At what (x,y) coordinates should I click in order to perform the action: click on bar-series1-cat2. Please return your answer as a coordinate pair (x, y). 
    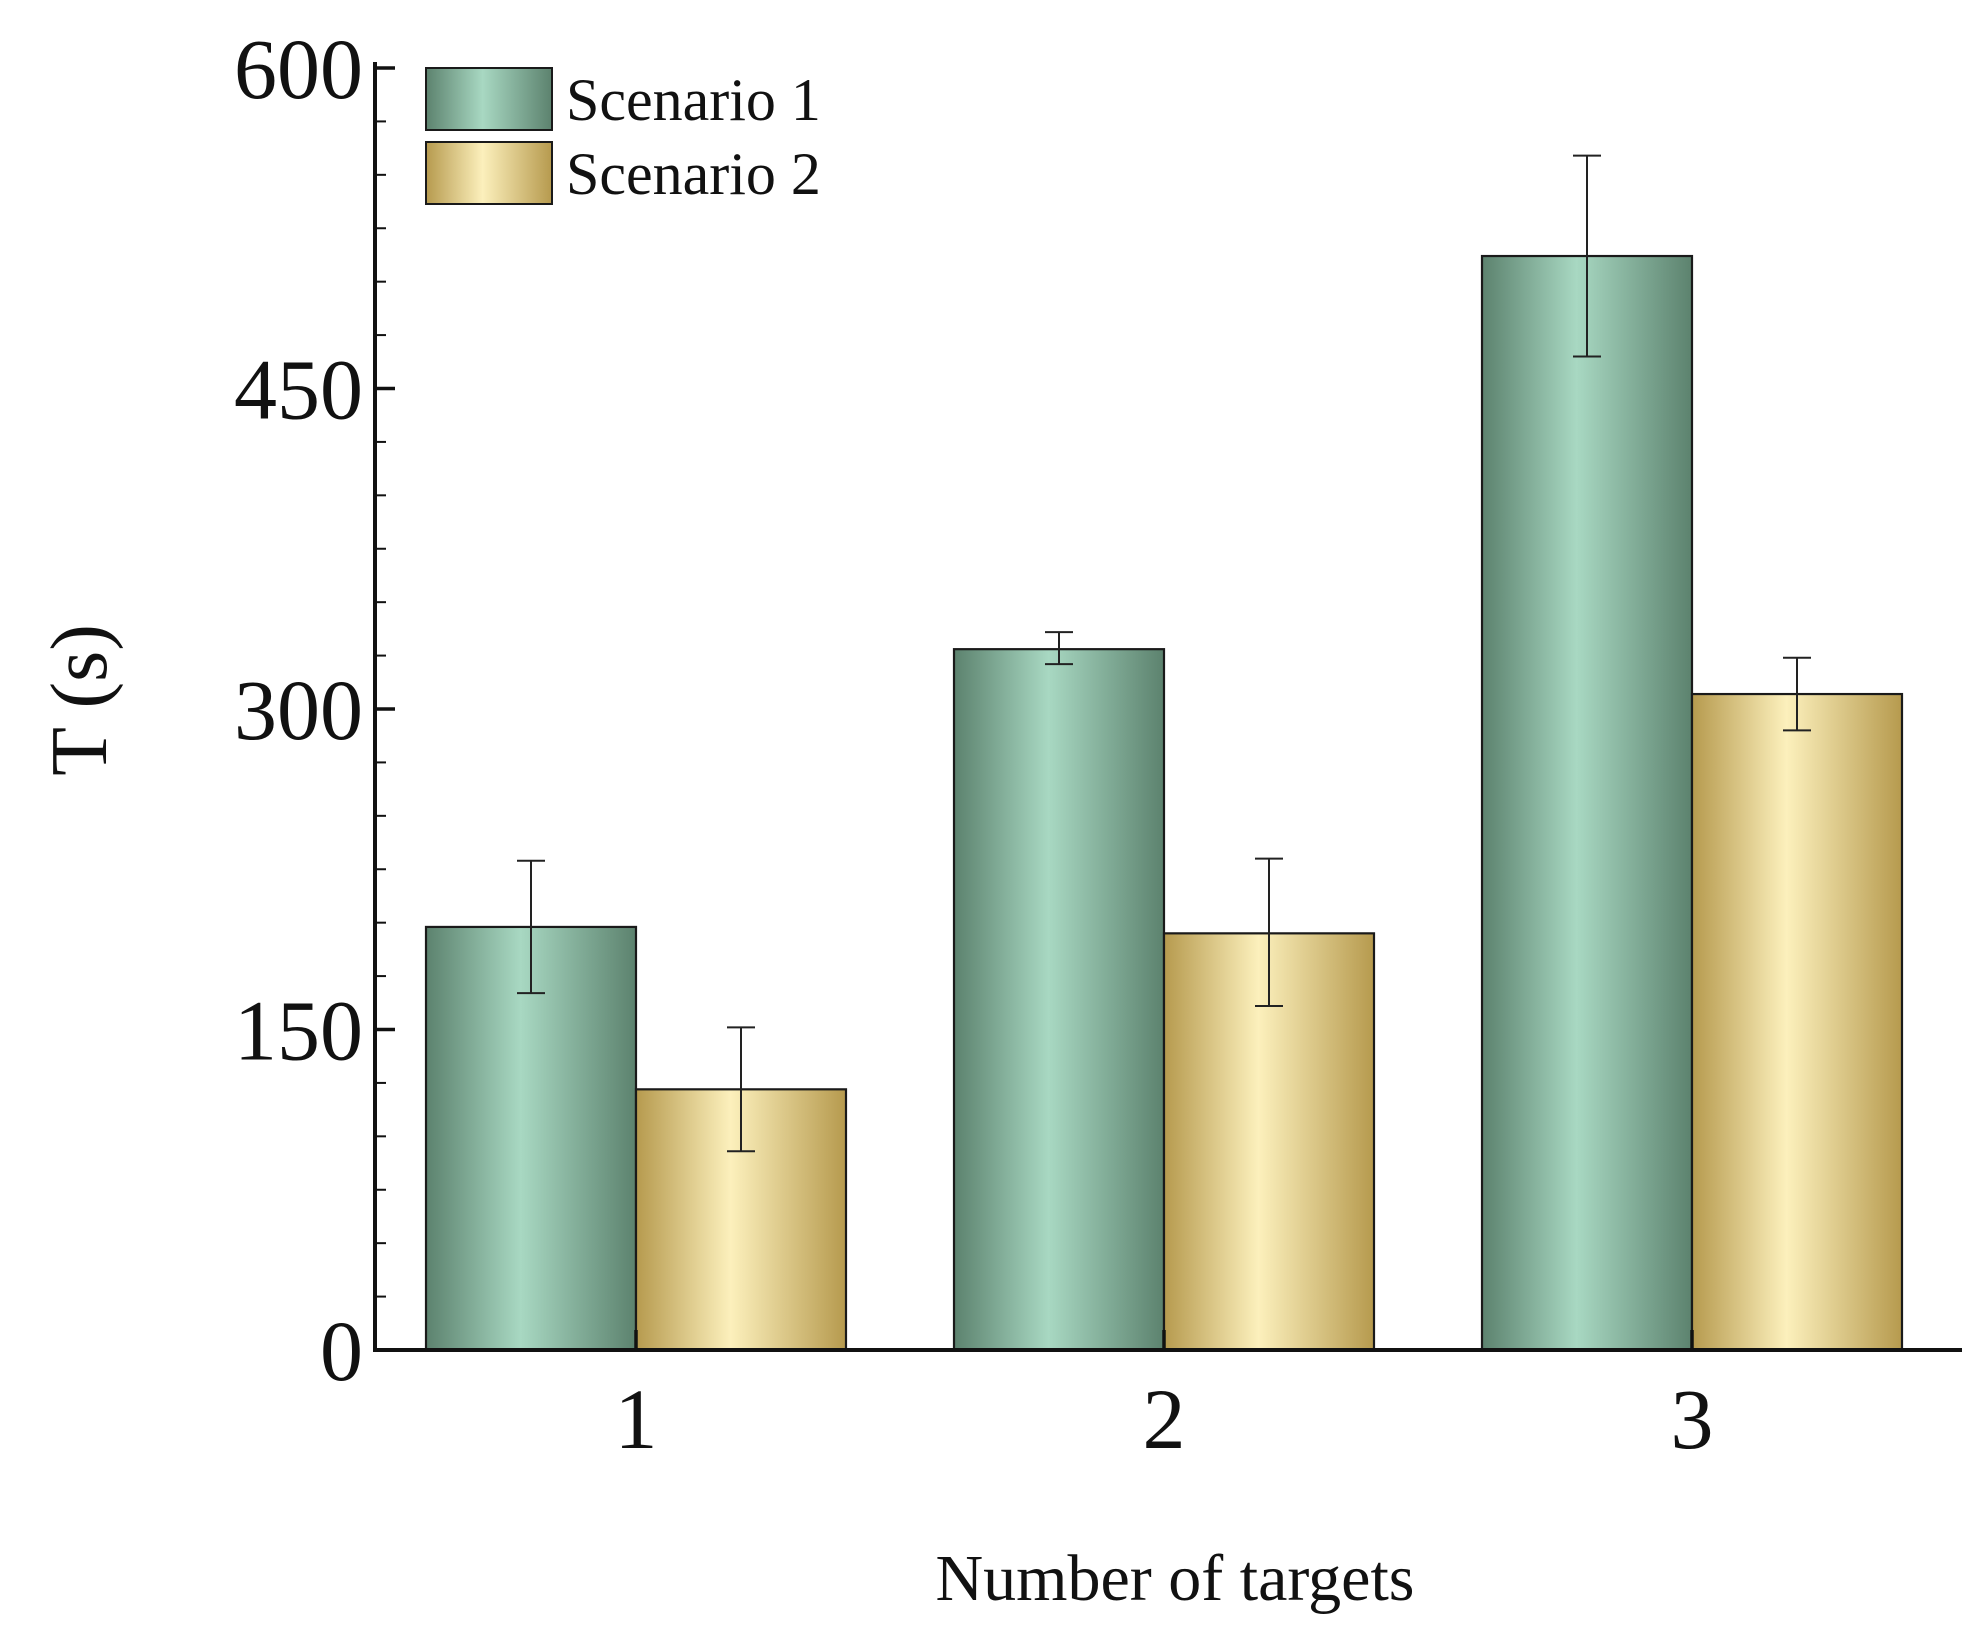
    Looking at the image, I should click on (1059, 1000).